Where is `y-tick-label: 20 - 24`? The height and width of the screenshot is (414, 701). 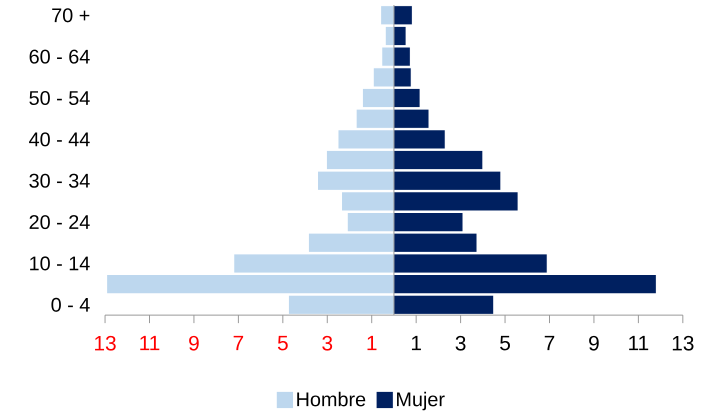 y-tick-label: 20 - 24 is located at coordinates (60, 221).